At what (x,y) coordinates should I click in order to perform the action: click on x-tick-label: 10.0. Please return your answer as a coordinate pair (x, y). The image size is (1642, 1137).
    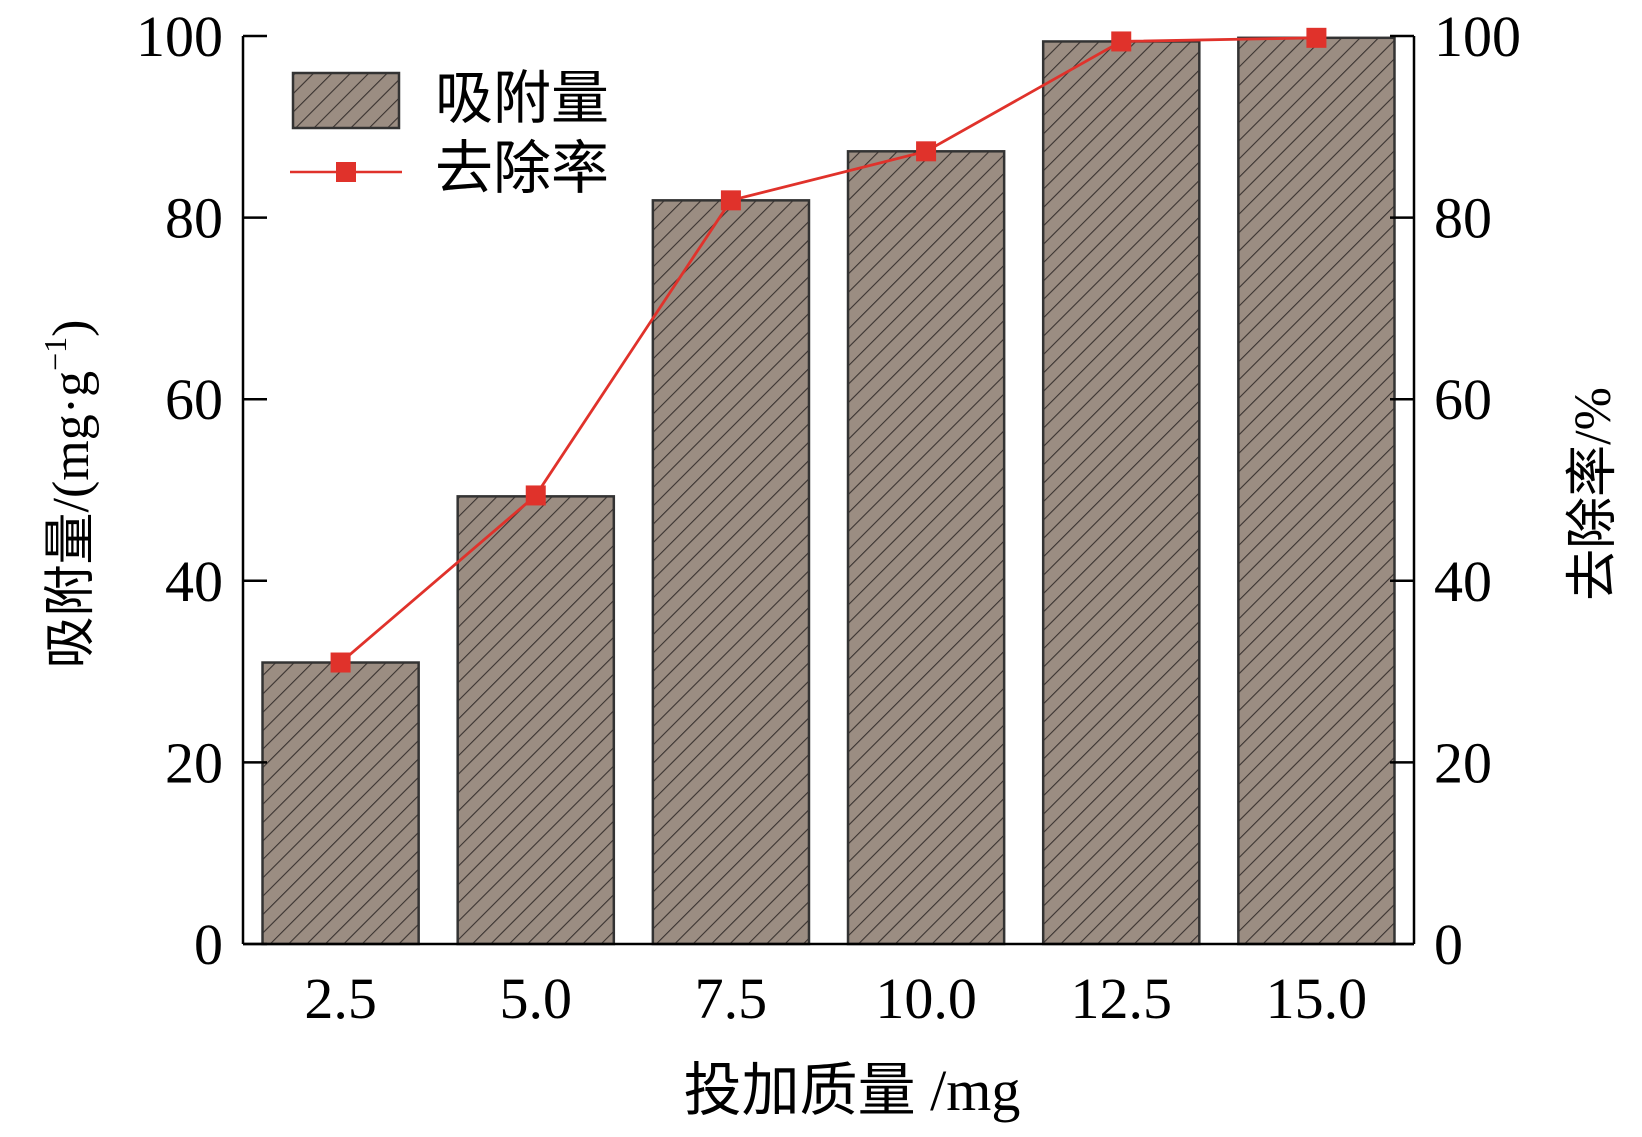
    Looking at the image, I should click on (926, 998).